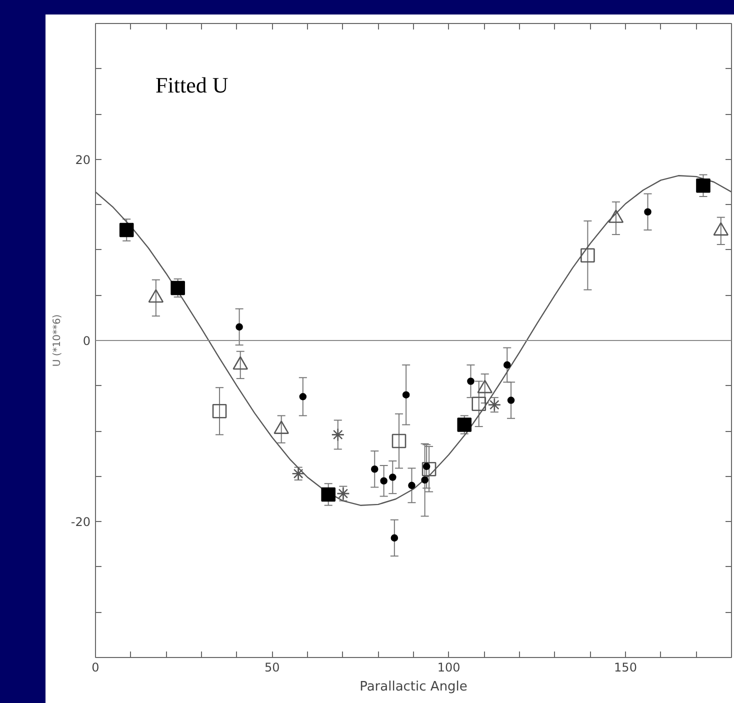 The height and width of the screenshot is (703, 734). What do you see at coordinates (192, 85) in the screenshot?
I see `text: Fitted U` at bounding box center [192, 85].